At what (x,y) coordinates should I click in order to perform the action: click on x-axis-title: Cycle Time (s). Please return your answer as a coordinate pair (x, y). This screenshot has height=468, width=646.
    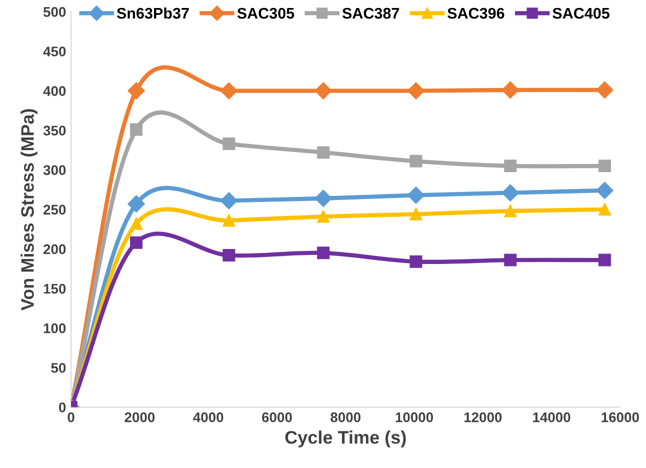
    Looking at the image, I should click on (345, 439).